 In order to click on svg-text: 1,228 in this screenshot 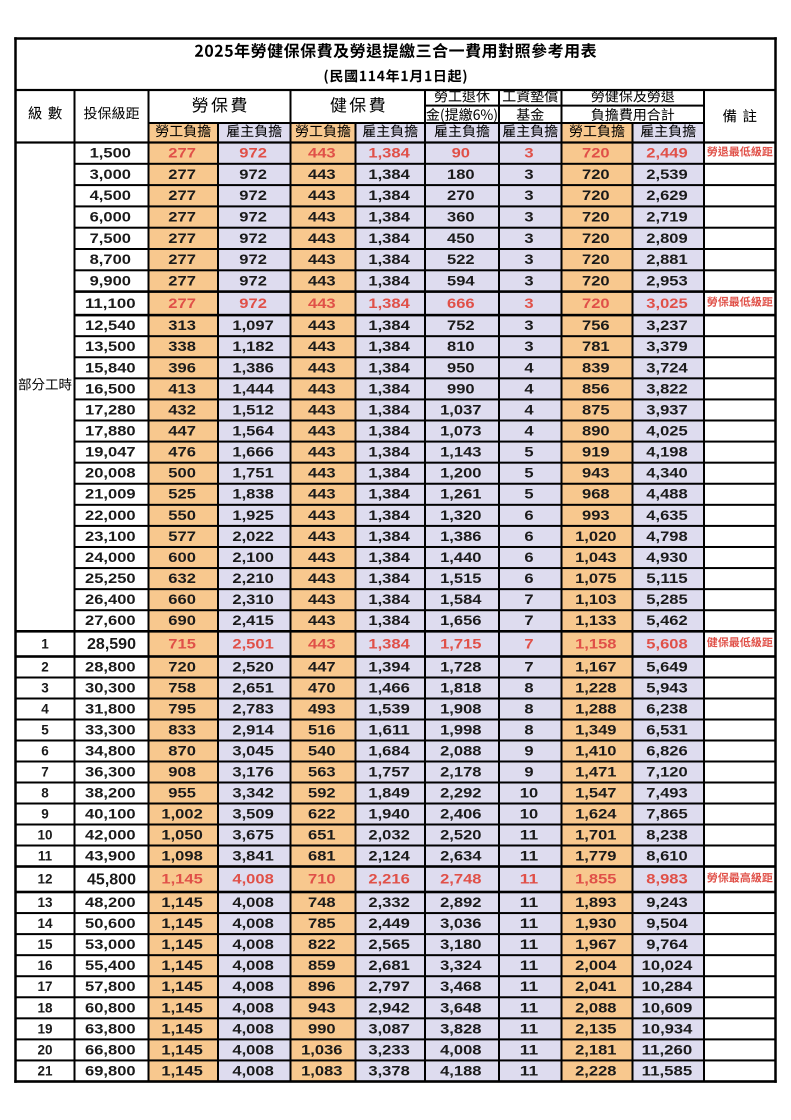, I will do `click(596, 688)`.